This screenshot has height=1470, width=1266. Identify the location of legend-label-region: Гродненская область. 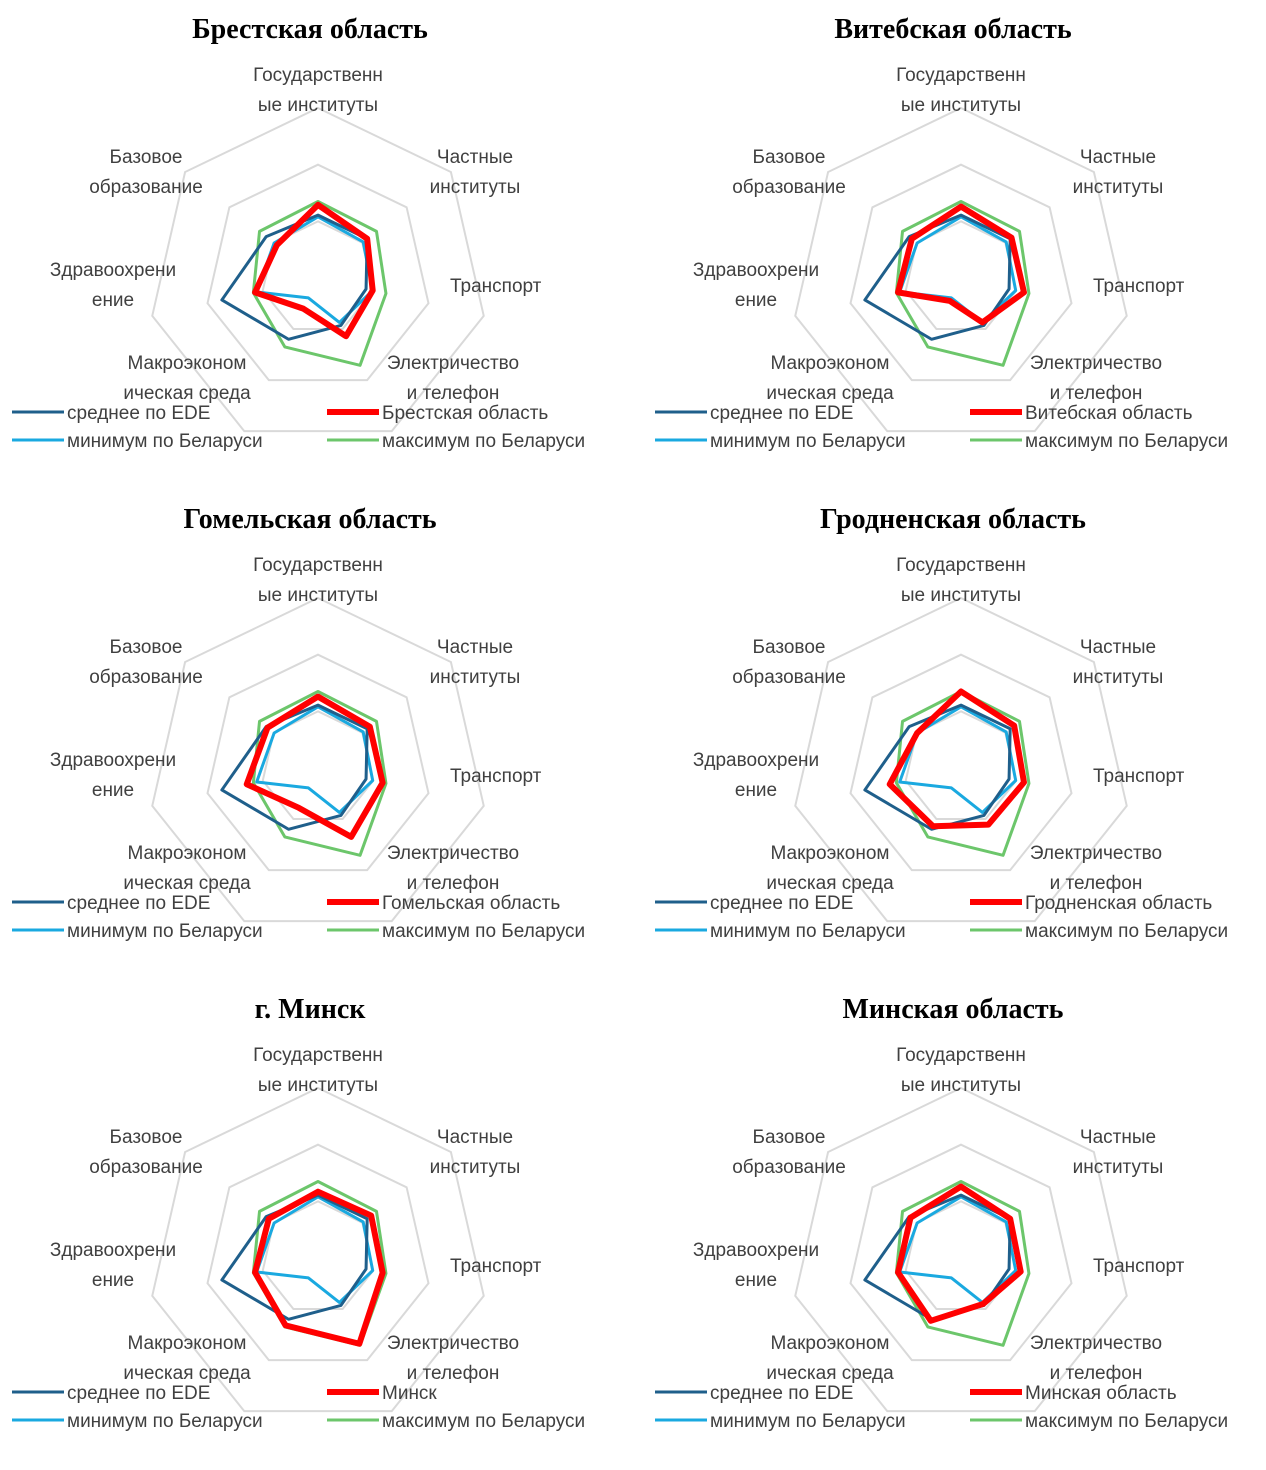
(1118, 903).